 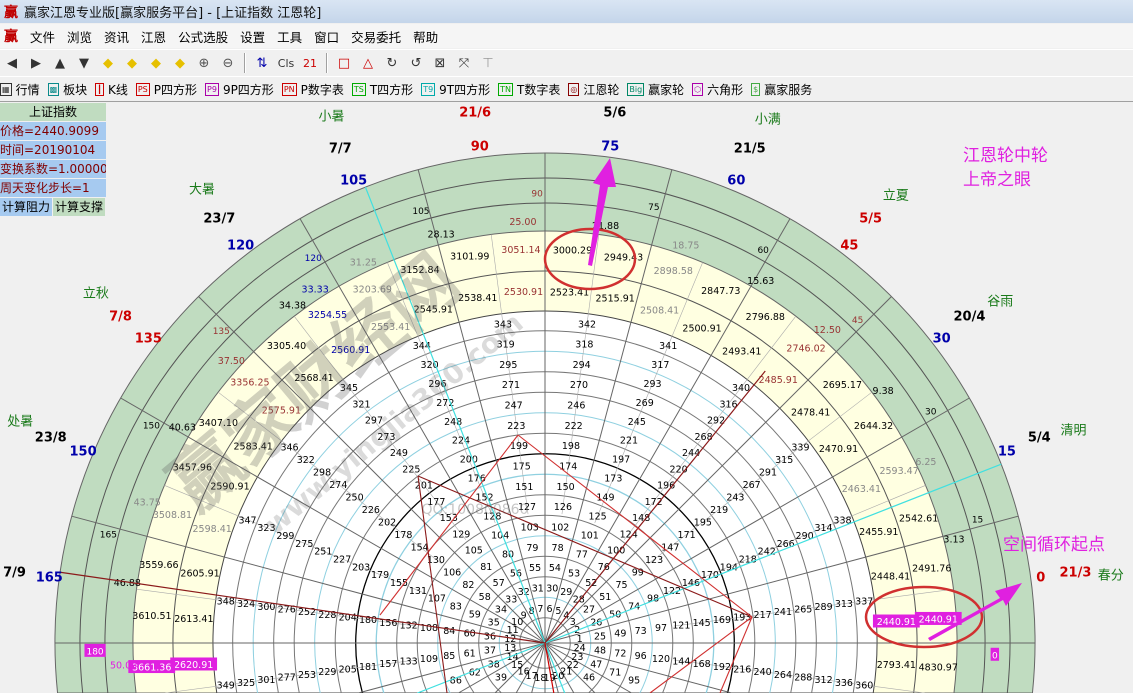 What do you see at coordinates (292, 305) in the screenshot?
I see `percent-label: 34.38` at bounding box center [292, 305].